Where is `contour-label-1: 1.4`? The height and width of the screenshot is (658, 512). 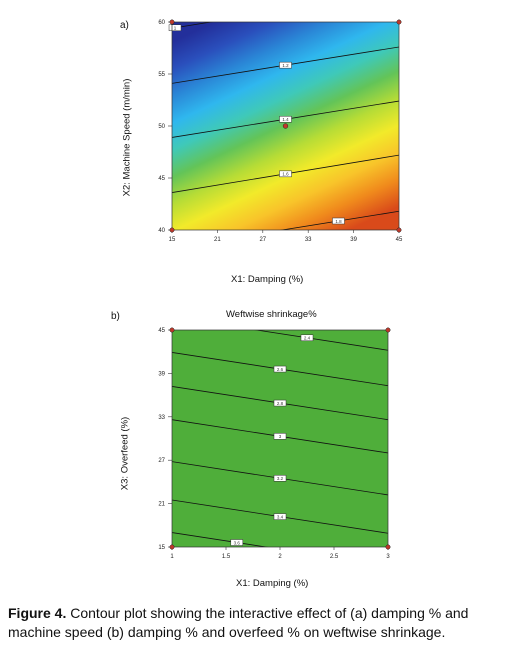
contour-label-1: 1.4 is located at coordinates (285, 119).